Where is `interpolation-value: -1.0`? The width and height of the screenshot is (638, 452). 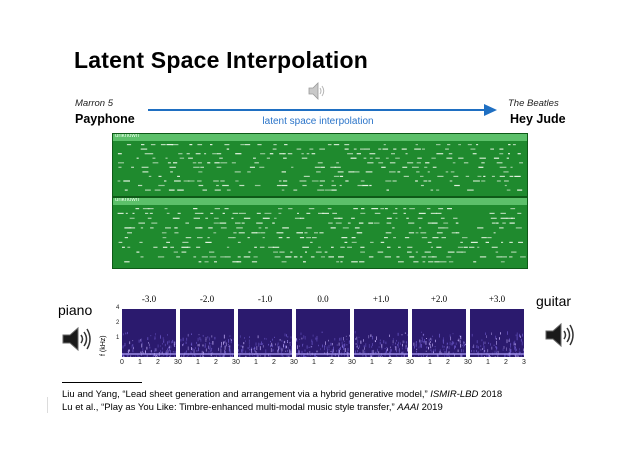
interpolation-value: -1.0 is located at coordinates (265, 299).